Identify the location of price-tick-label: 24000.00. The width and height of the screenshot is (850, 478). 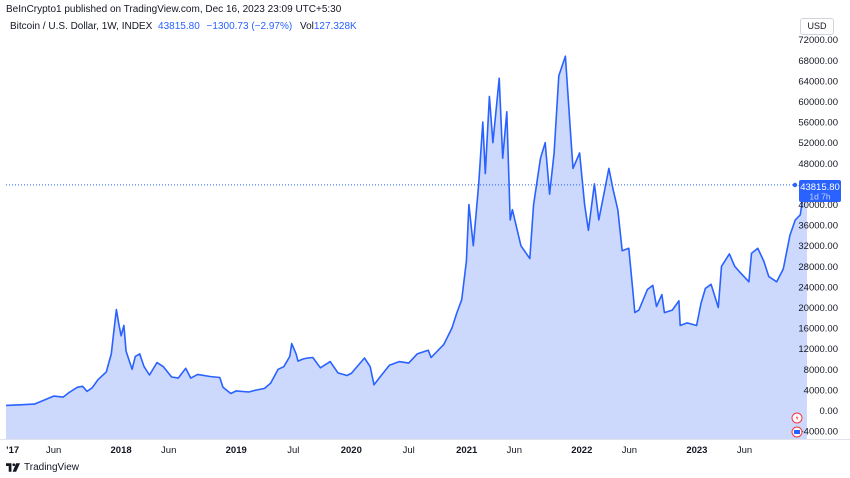
(818, 287).